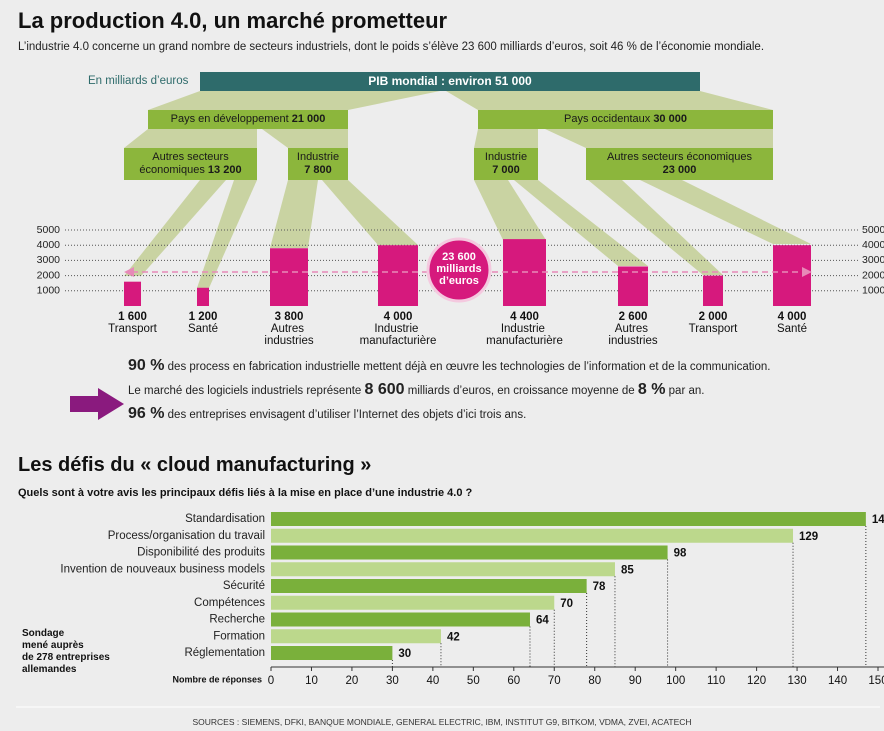  Describe the element at coordinates (680, 554) in the screenshot. I see `value-label: 98` at that location.